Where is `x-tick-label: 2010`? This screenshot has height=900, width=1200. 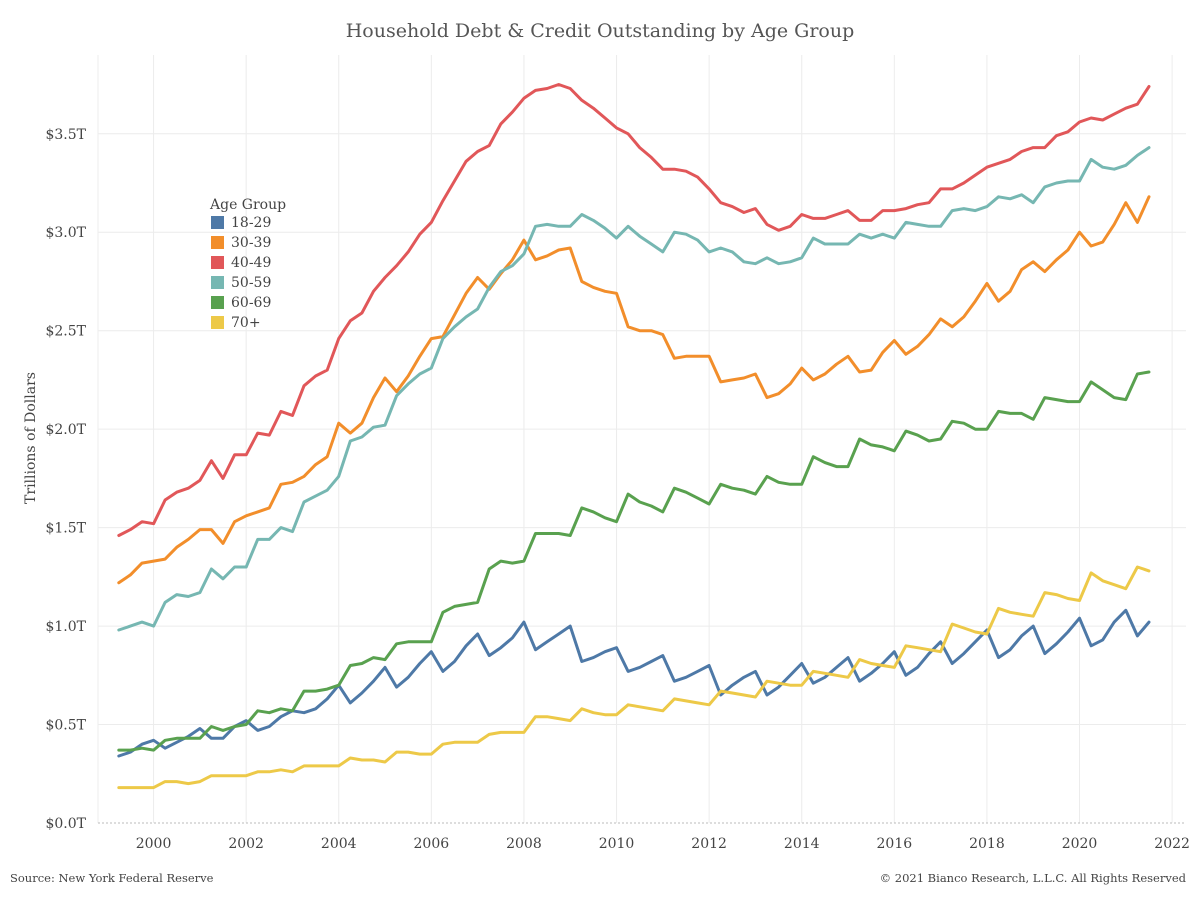 x-tick-label: 2010 is located at coordinates (617, 844).